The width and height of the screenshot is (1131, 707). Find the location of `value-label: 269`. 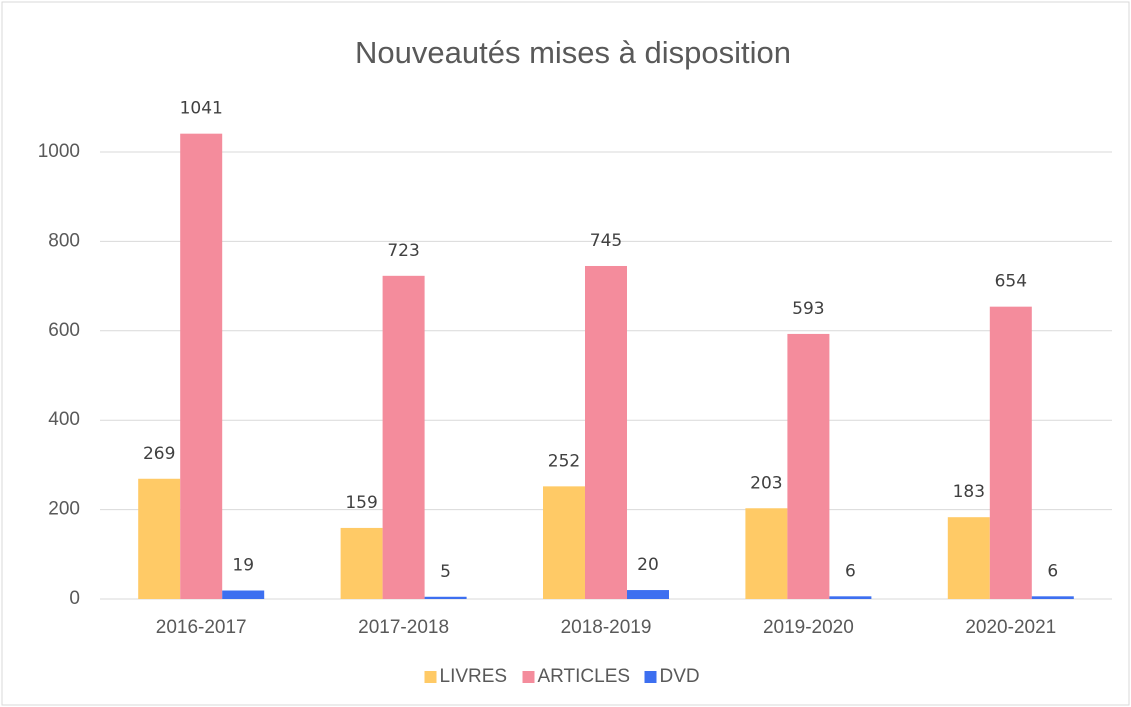

value-label: 269 is located at coordinates (159, 454).